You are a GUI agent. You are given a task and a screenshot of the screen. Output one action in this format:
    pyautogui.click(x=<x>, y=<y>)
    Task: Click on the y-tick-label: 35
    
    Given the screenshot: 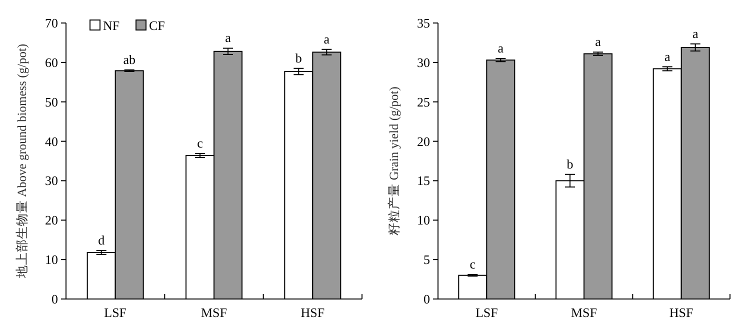 What is the action you would take?
    pyautogui.click(x=423, y=23)
    